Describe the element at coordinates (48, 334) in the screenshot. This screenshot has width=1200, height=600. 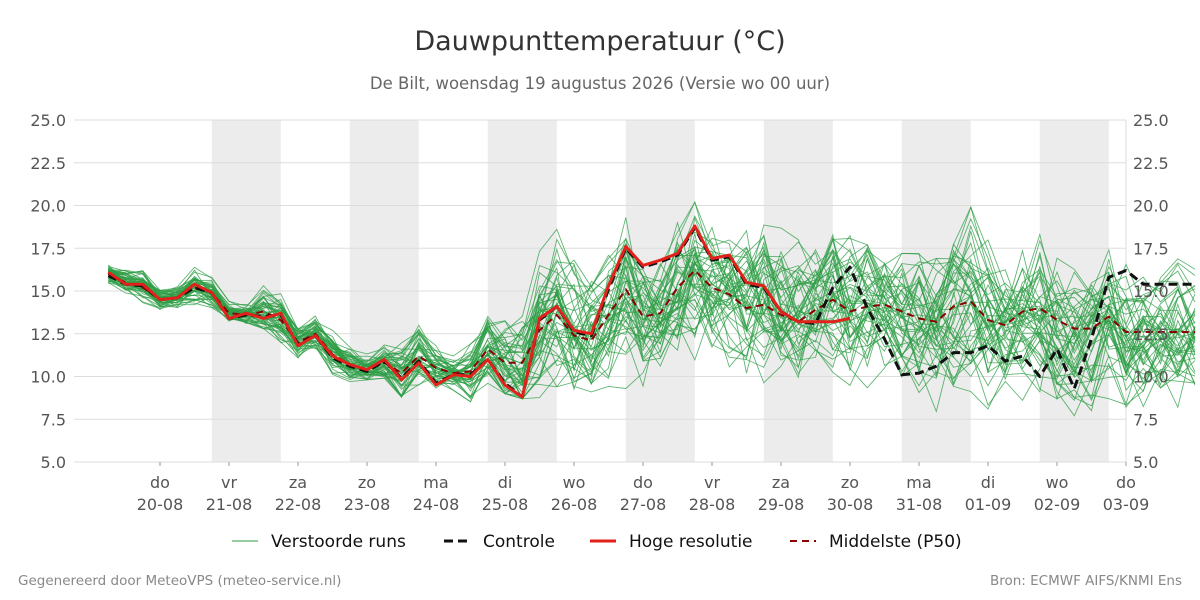
I see `y-tick-left: 12.5` at that location.